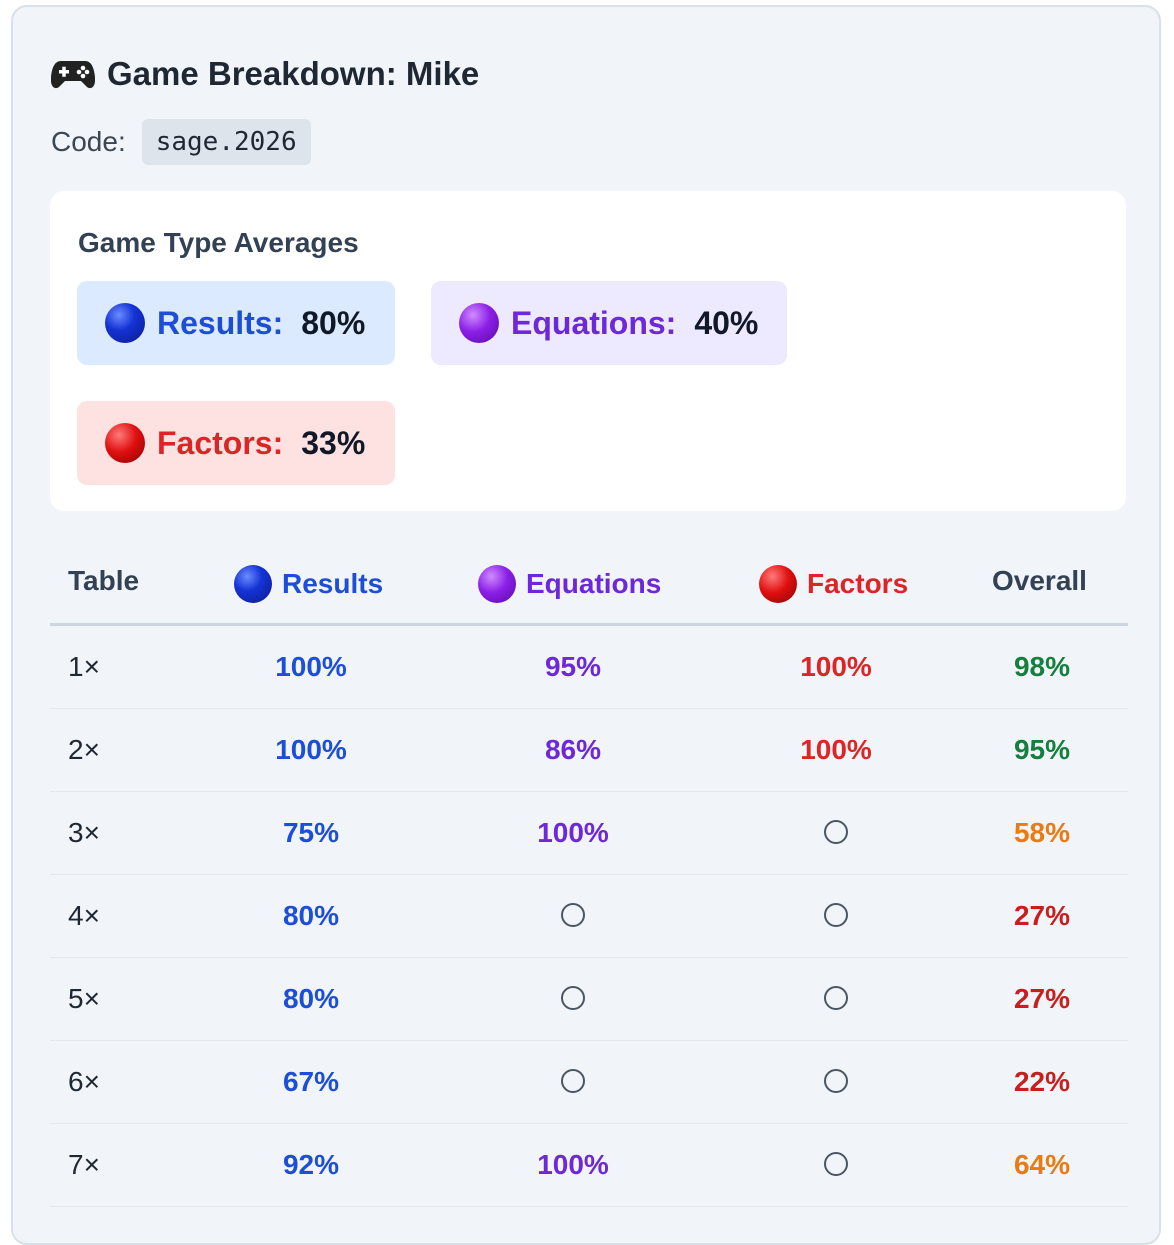  Describe the element at coordinates (858, 583) in the screenshot. I see `header-factors-label: Factors` at that location.